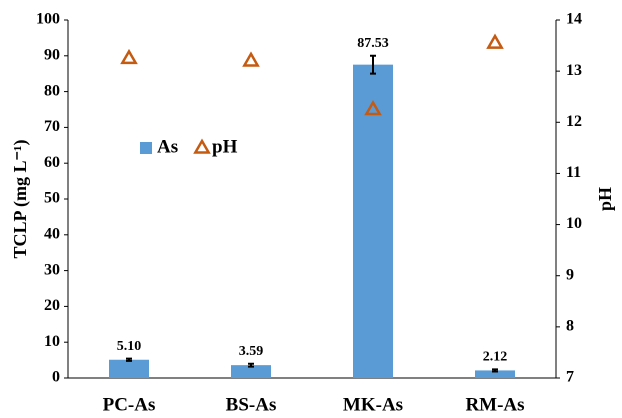 This screenshot has height=418, width=622. Describe the element at coordinates (574, 70) in the screenshot. I see `y2-tick-label: 13` at that location.